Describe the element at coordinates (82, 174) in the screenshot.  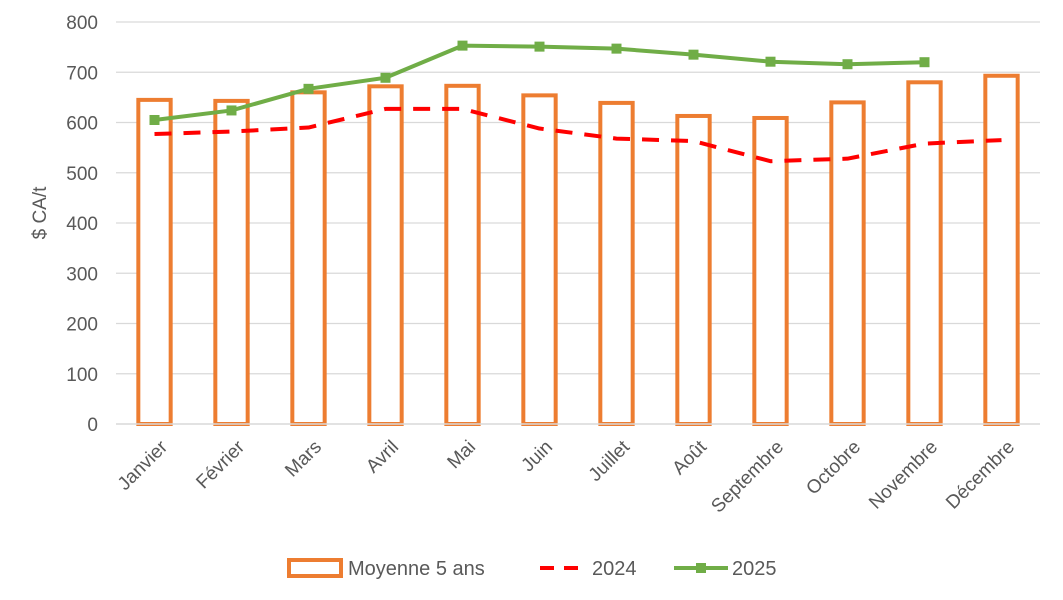
I see `y-tick-label: 500` at that location.